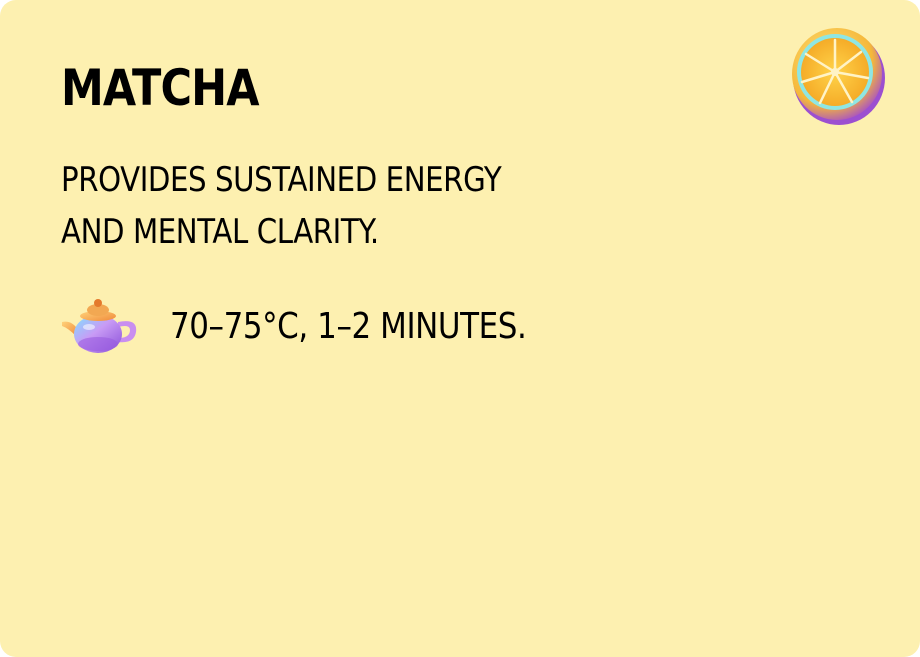 This screenshot has height=657, width=920. I want to click on teapot-icon, so click(99, 326).